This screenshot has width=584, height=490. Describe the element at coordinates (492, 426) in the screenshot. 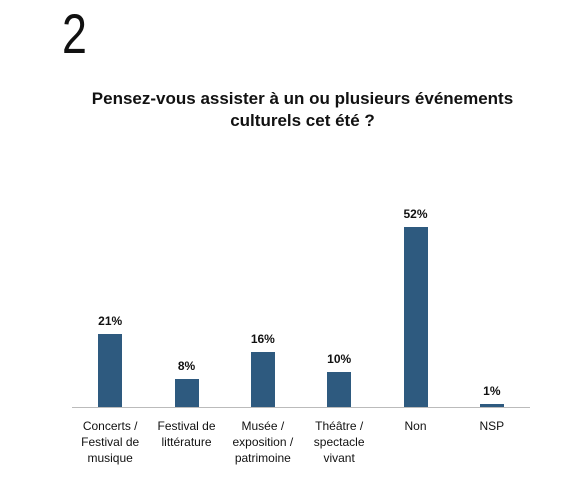

I see `x-tick-label: NSP` at that location.